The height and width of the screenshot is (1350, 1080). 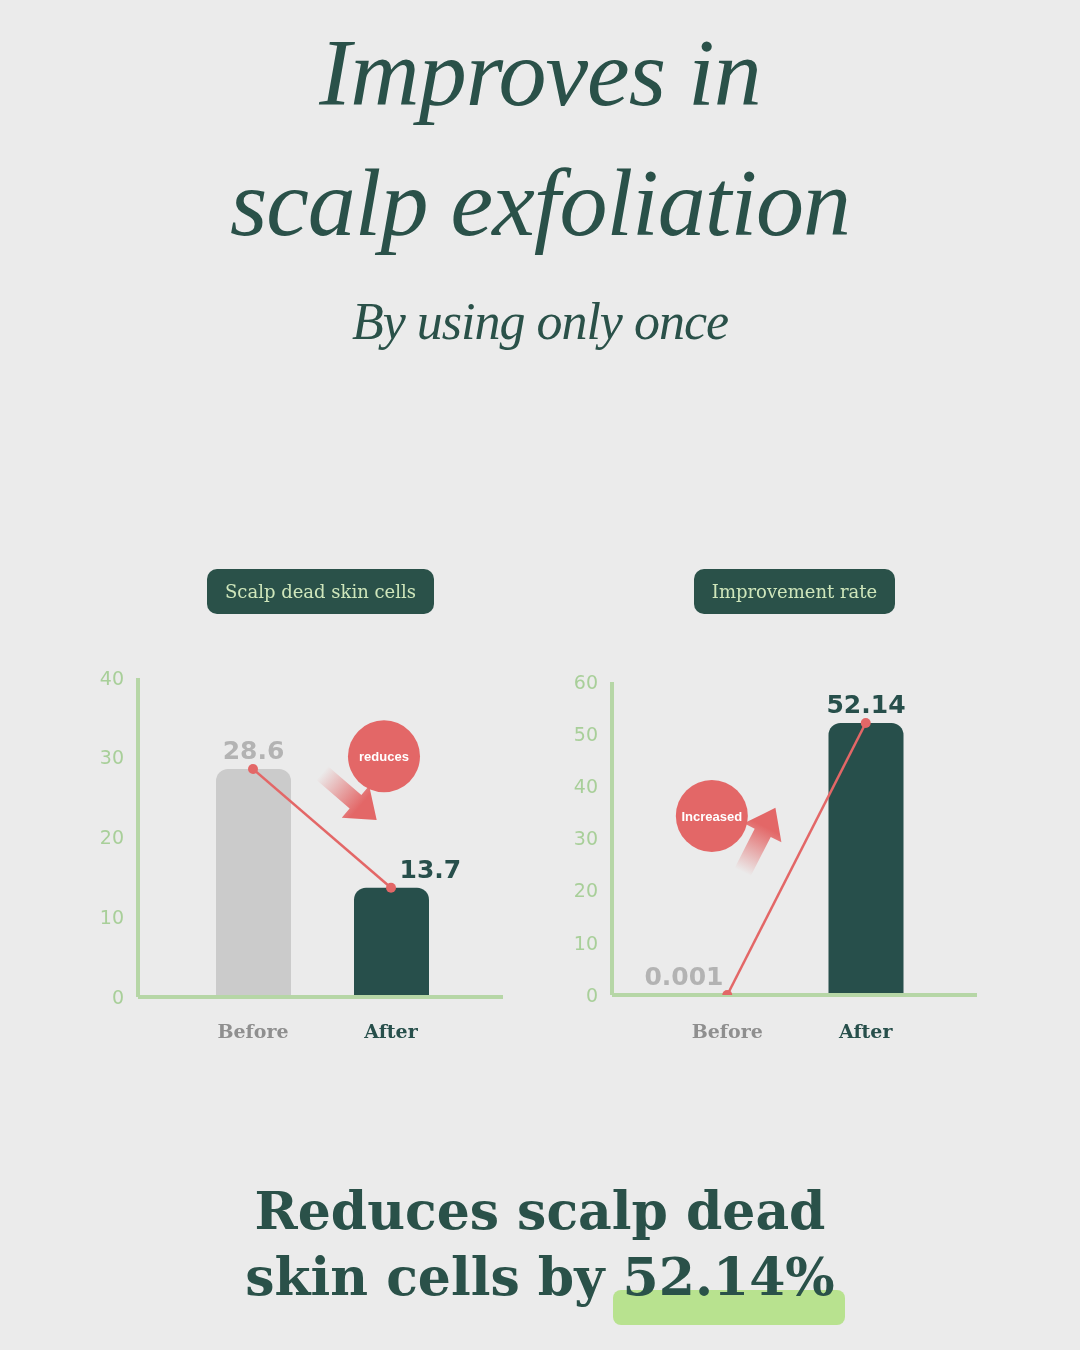 What do you see at coordinates (866, 704) in the screenshot?
I see `data-label: 52.14` at bounding box center [866, 704].